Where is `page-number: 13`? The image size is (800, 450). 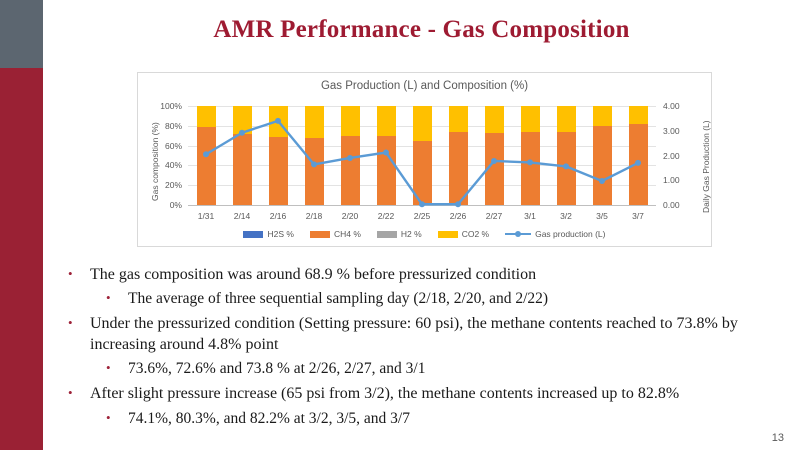
page-number: 13 is located at coordinates (777, 438).